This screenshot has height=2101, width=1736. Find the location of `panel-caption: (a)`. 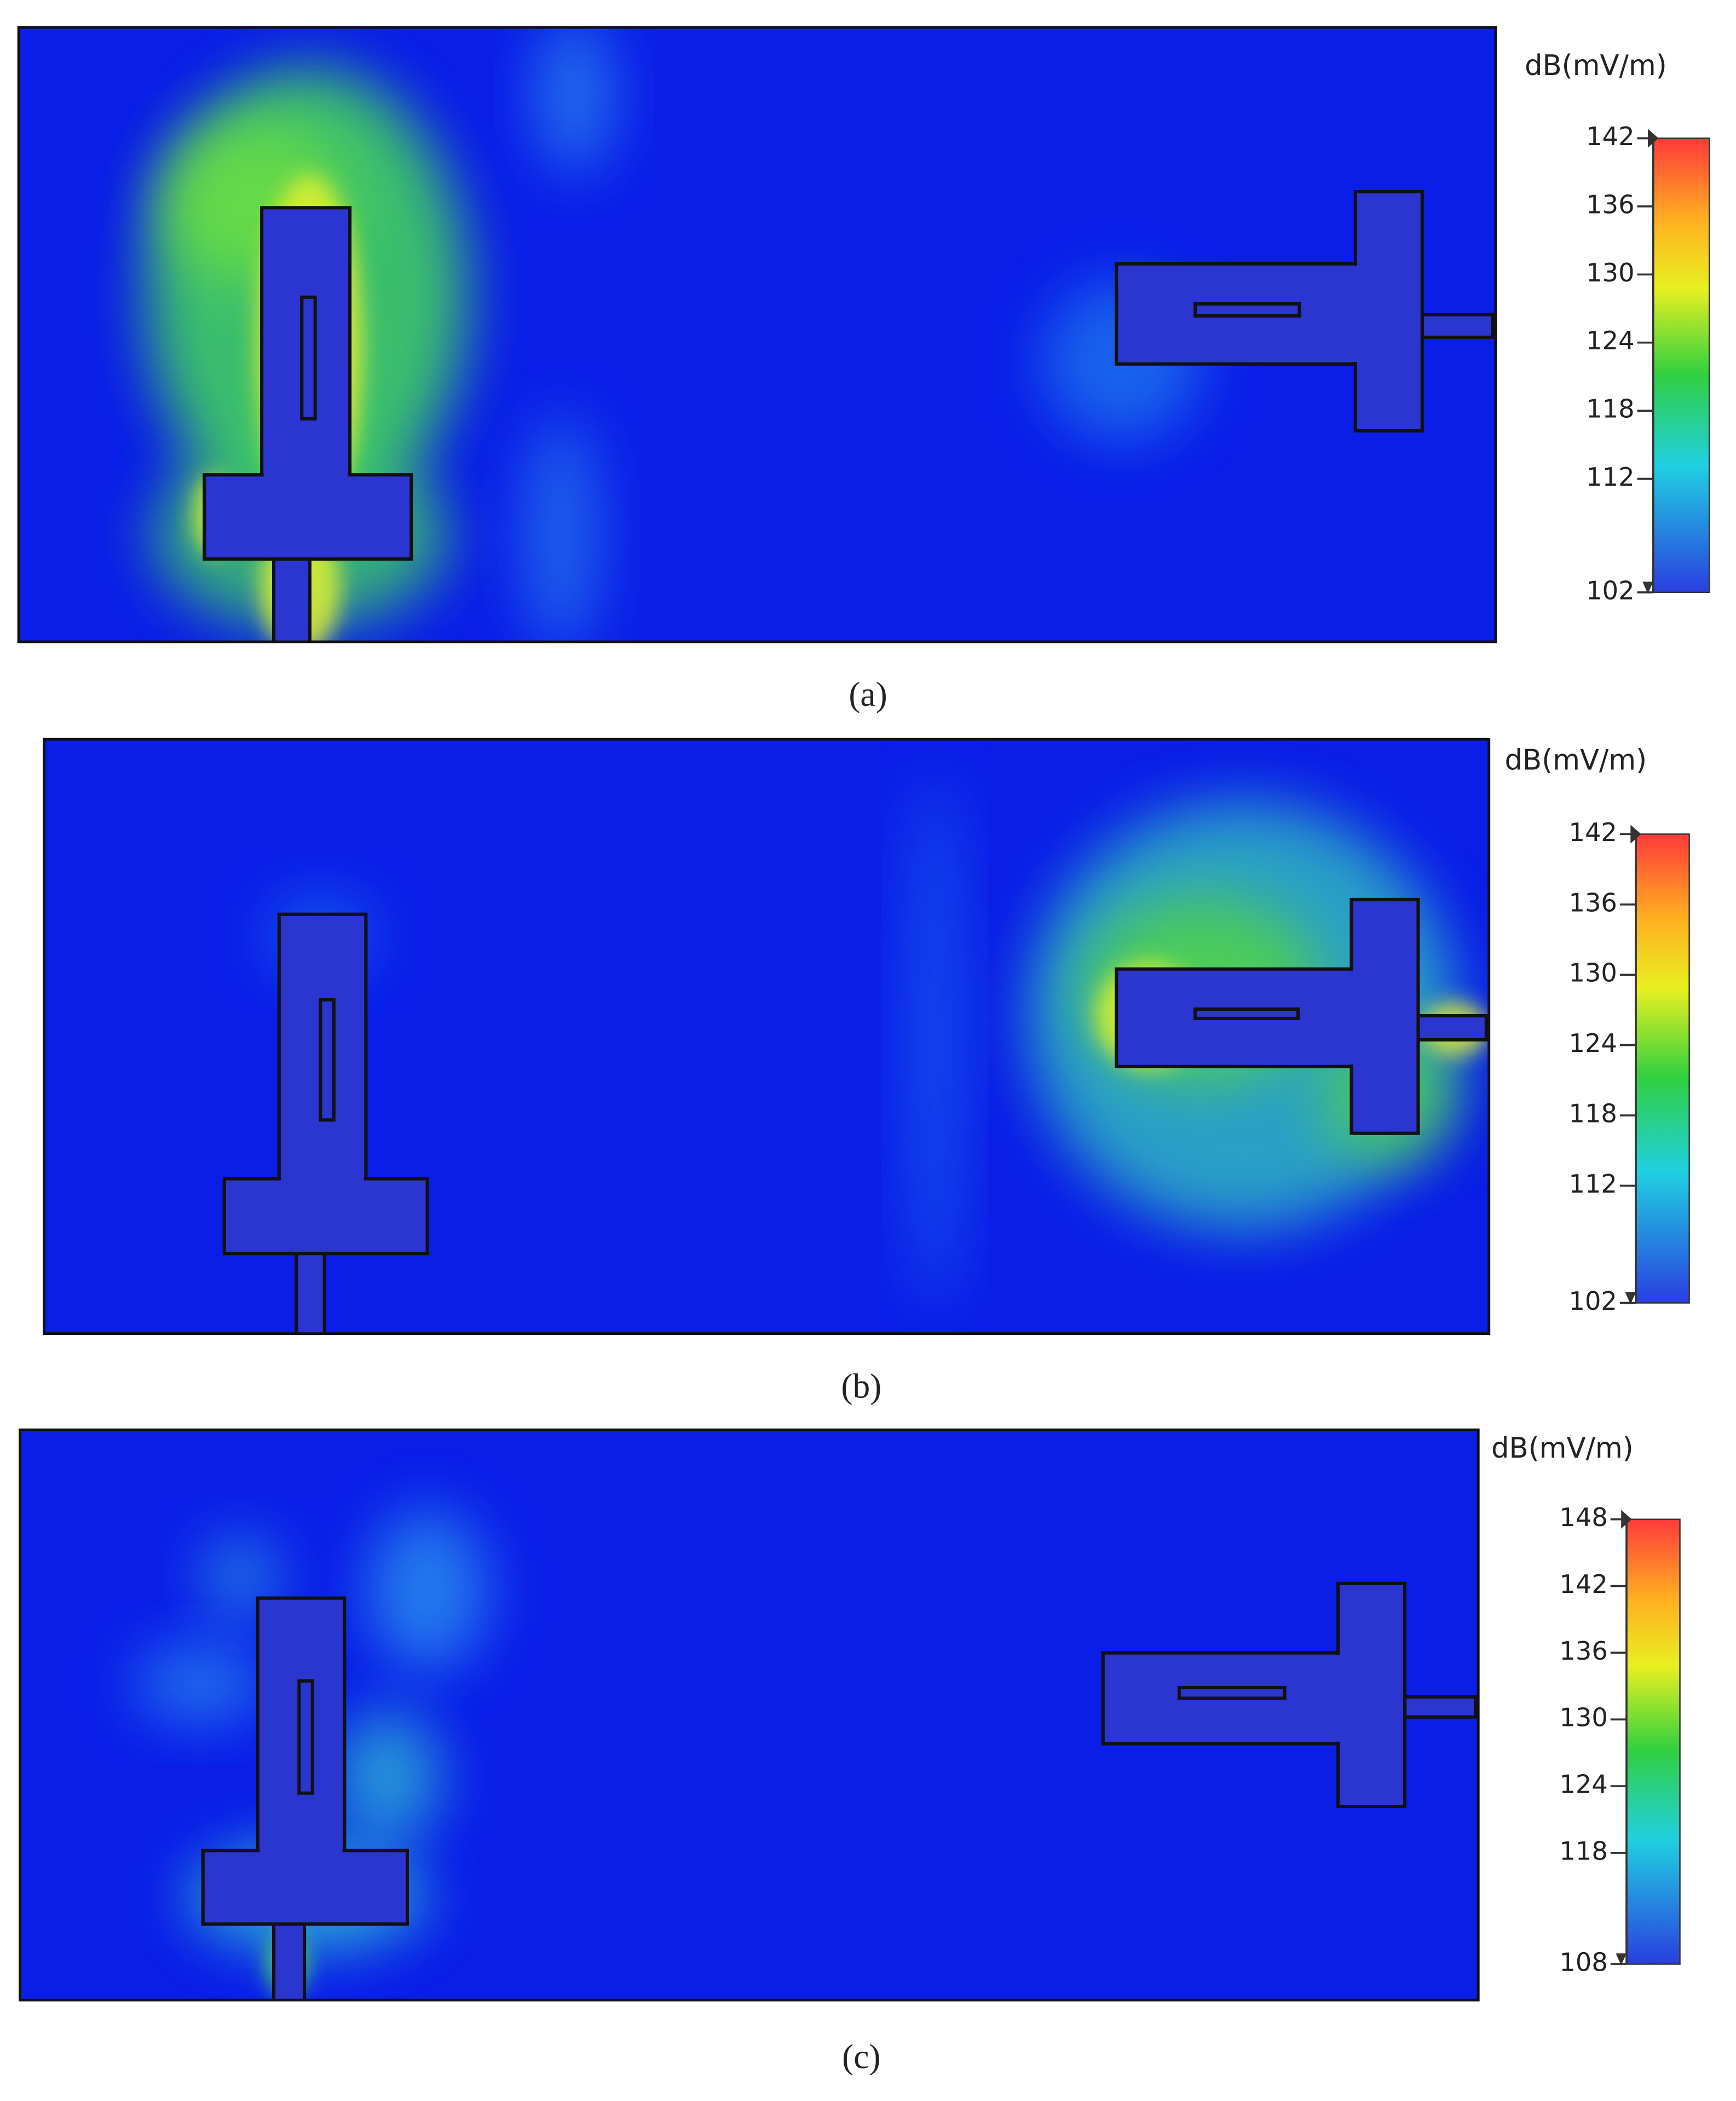

panel-caption: (a) is located at coordinates (868, 694).